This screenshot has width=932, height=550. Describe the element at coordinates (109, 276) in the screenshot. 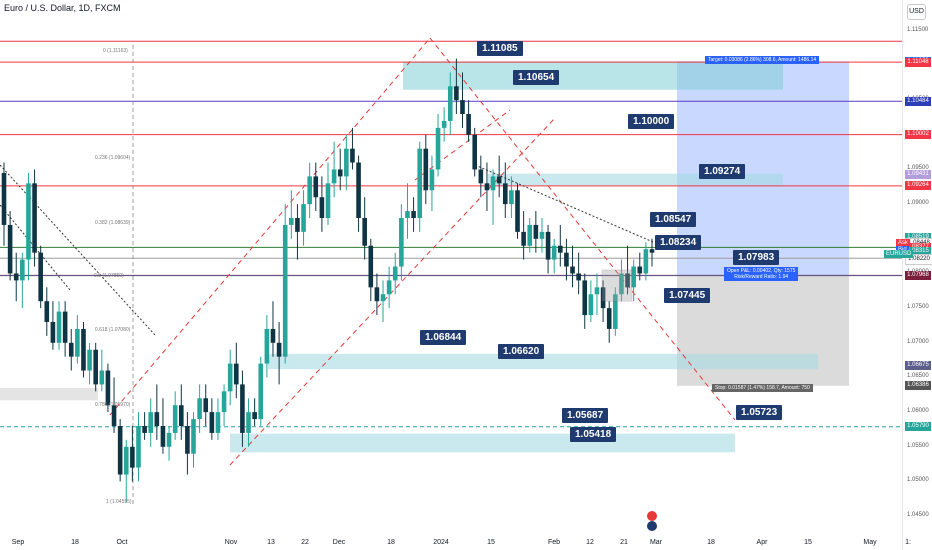

I see `fib-label: 0.5 (1.07859)` at that location.